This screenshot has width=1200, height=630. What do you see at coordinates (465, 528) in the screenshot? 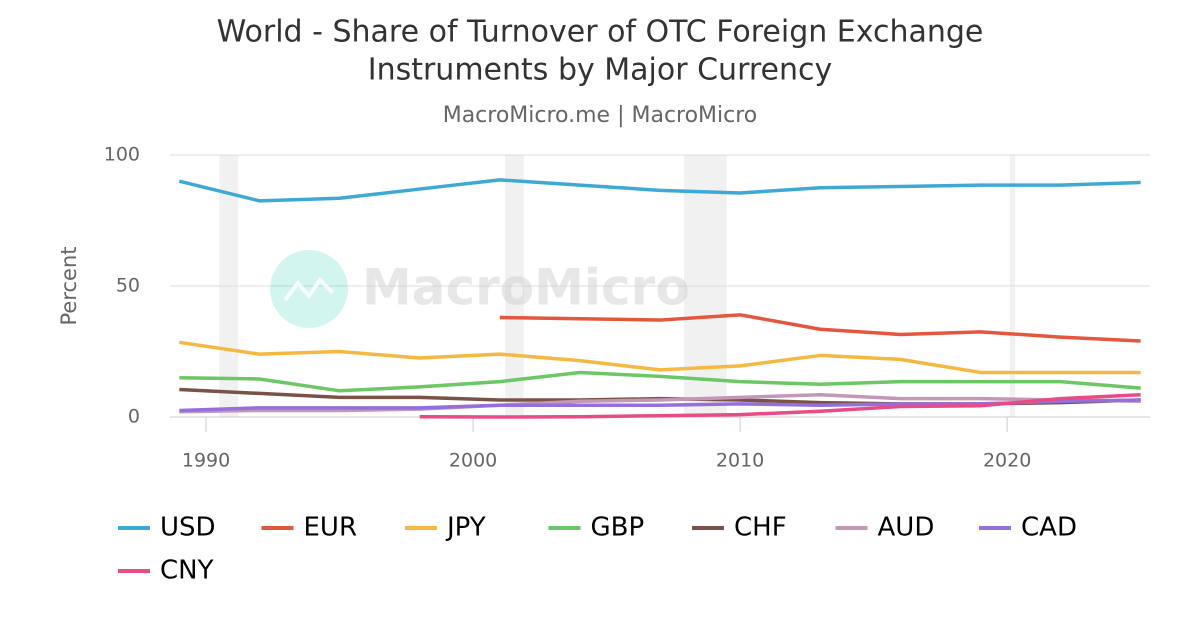
I see `legend-label: JPY` at bounding box center [465, 528].